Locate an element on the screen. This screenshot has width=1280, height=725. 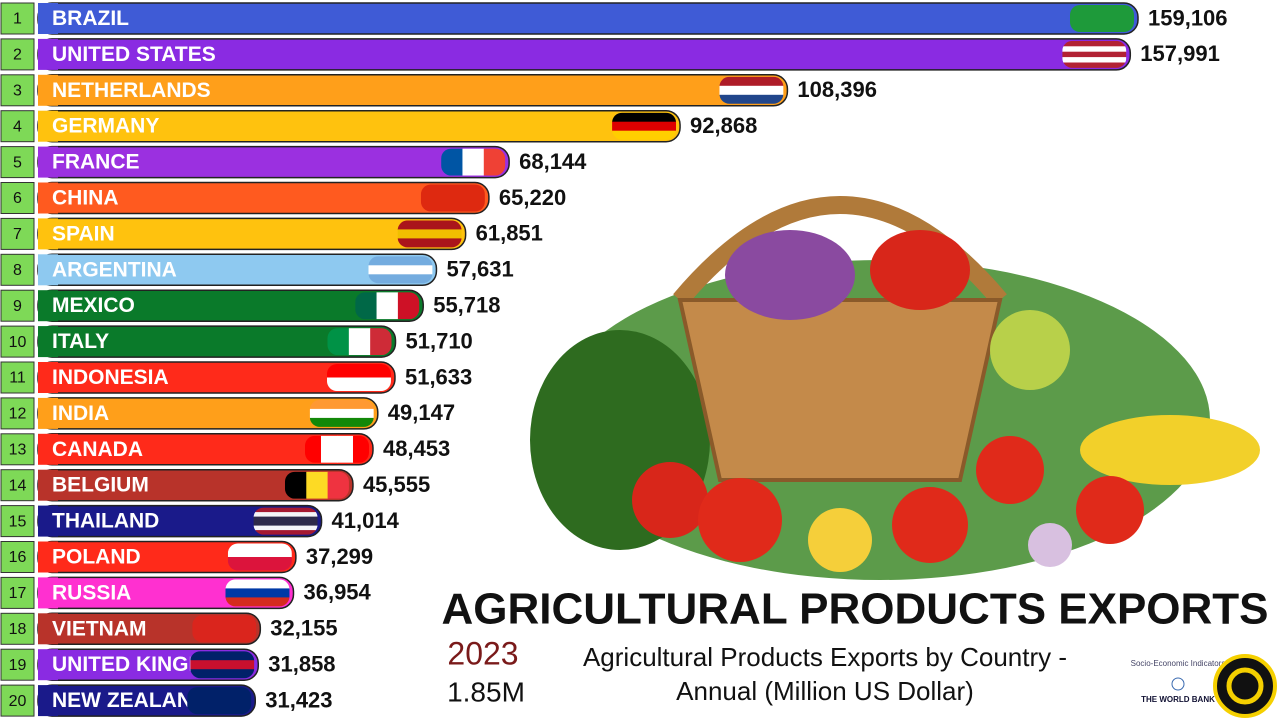
rank-label: 11 is located at coordinates (17, 378).